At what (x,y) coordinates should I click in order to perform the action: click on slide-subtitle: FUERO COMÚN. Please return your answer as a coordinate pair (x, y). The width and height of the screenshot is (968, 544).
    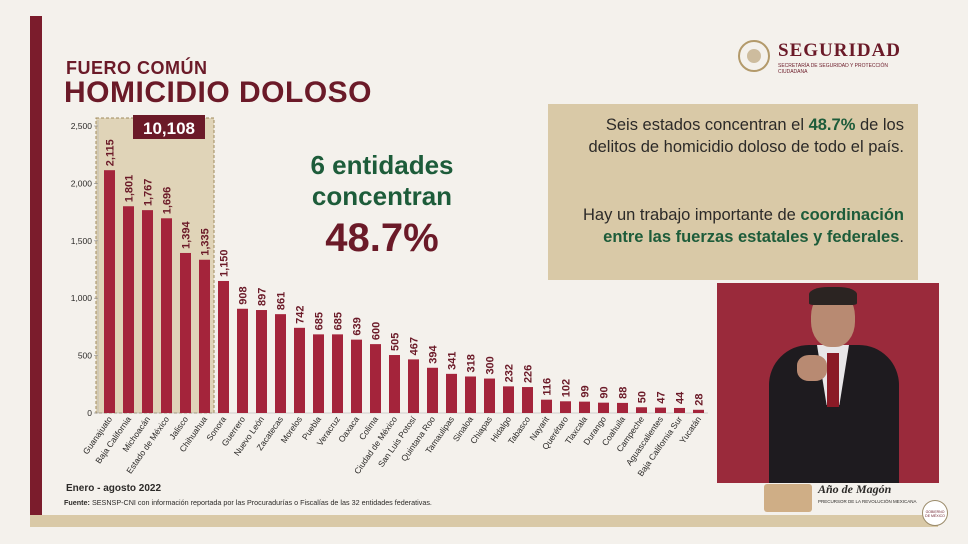
    Looking at the image, I should click on (137, 68).